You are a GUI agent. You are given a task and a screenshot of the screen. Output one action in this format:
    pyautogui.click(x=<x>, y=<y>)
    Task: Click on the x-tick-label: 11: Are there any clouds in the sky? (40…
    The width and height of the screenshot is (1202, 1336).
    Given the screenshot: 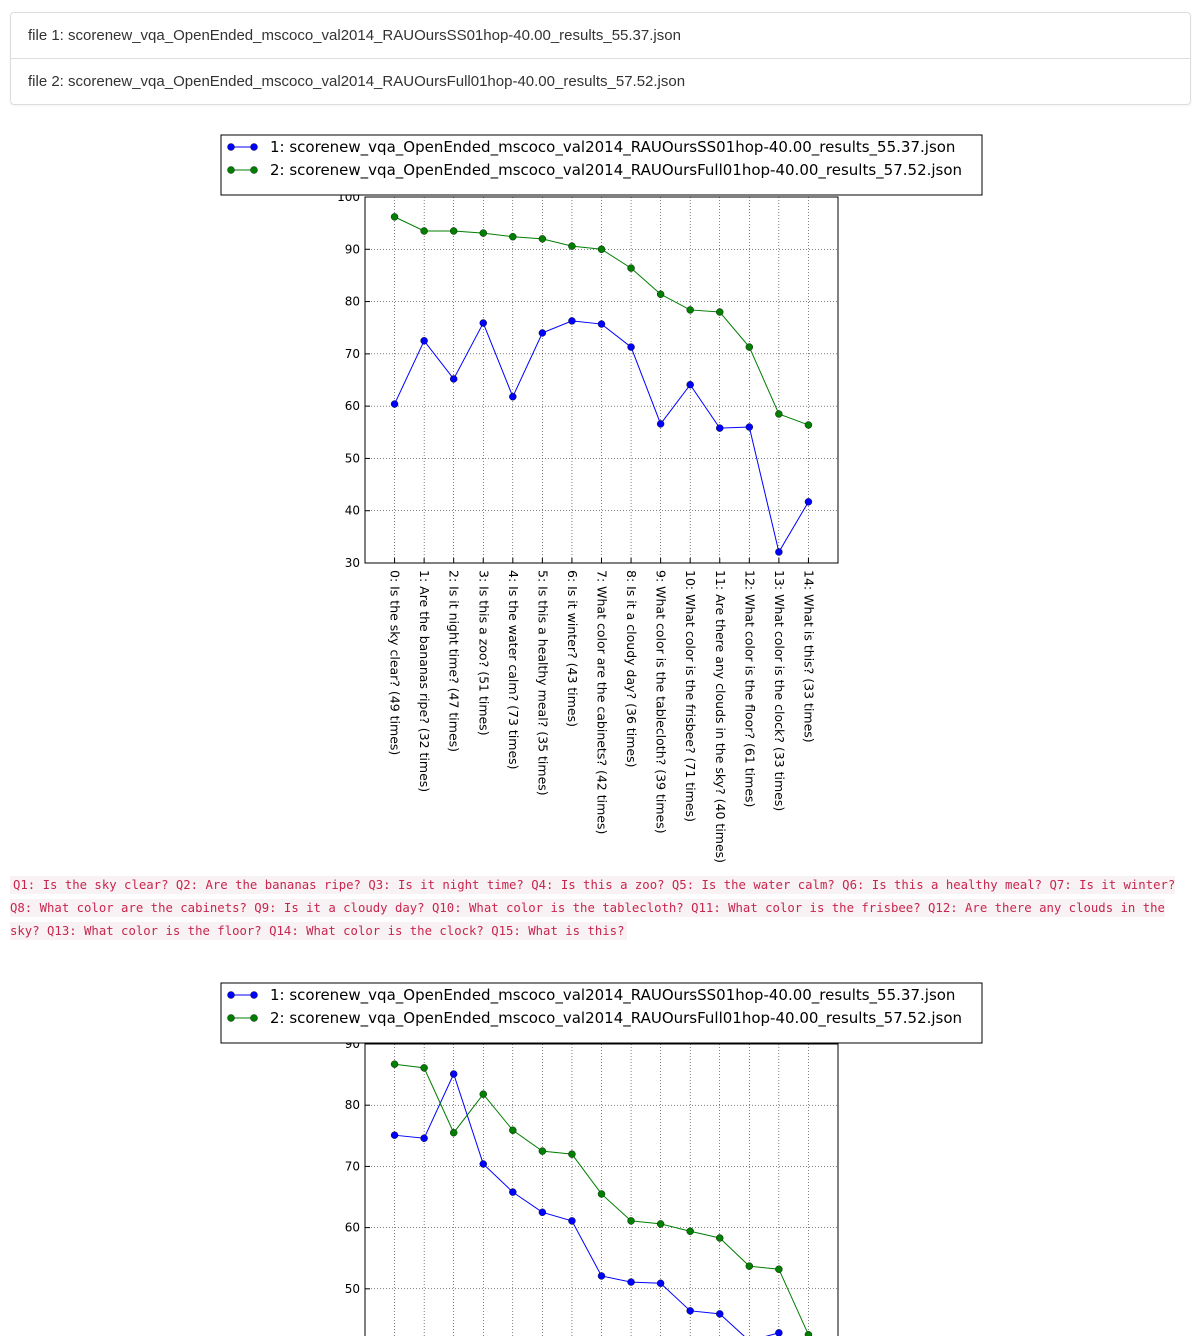 What is the action you would take?
    pyautogui.click(x=720, y=716)
    